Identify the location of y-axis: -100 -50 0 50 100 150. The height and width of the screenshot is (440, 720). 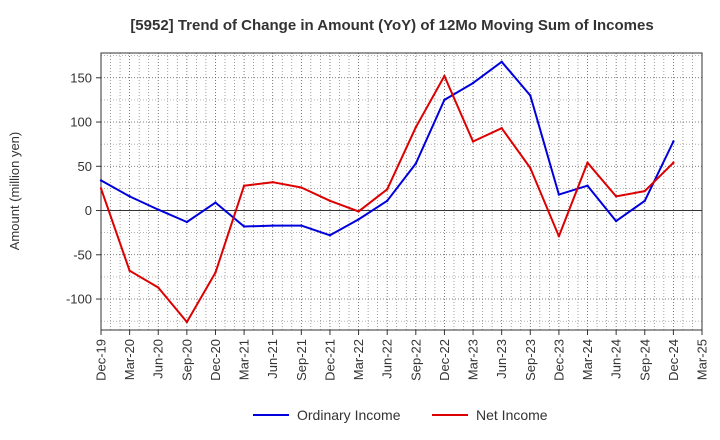
(83, 188).